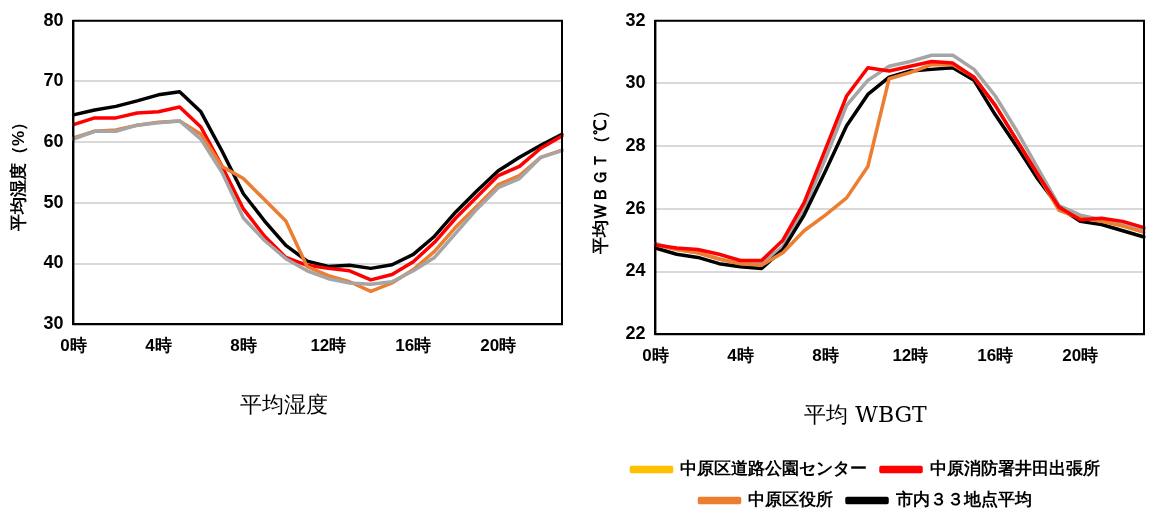 The width and height of the screenshot is (1165, 519). I want to click on legend-label: 中原消防署井田出張所, so click(1014, 469).